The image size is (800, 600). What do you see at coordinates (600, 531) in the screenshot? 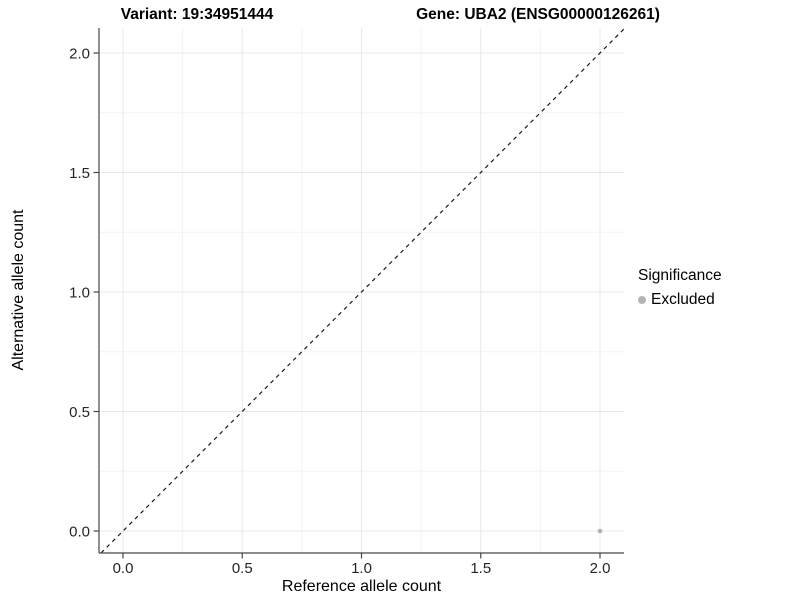
I see `data-points` at bounding box center [600, 531].